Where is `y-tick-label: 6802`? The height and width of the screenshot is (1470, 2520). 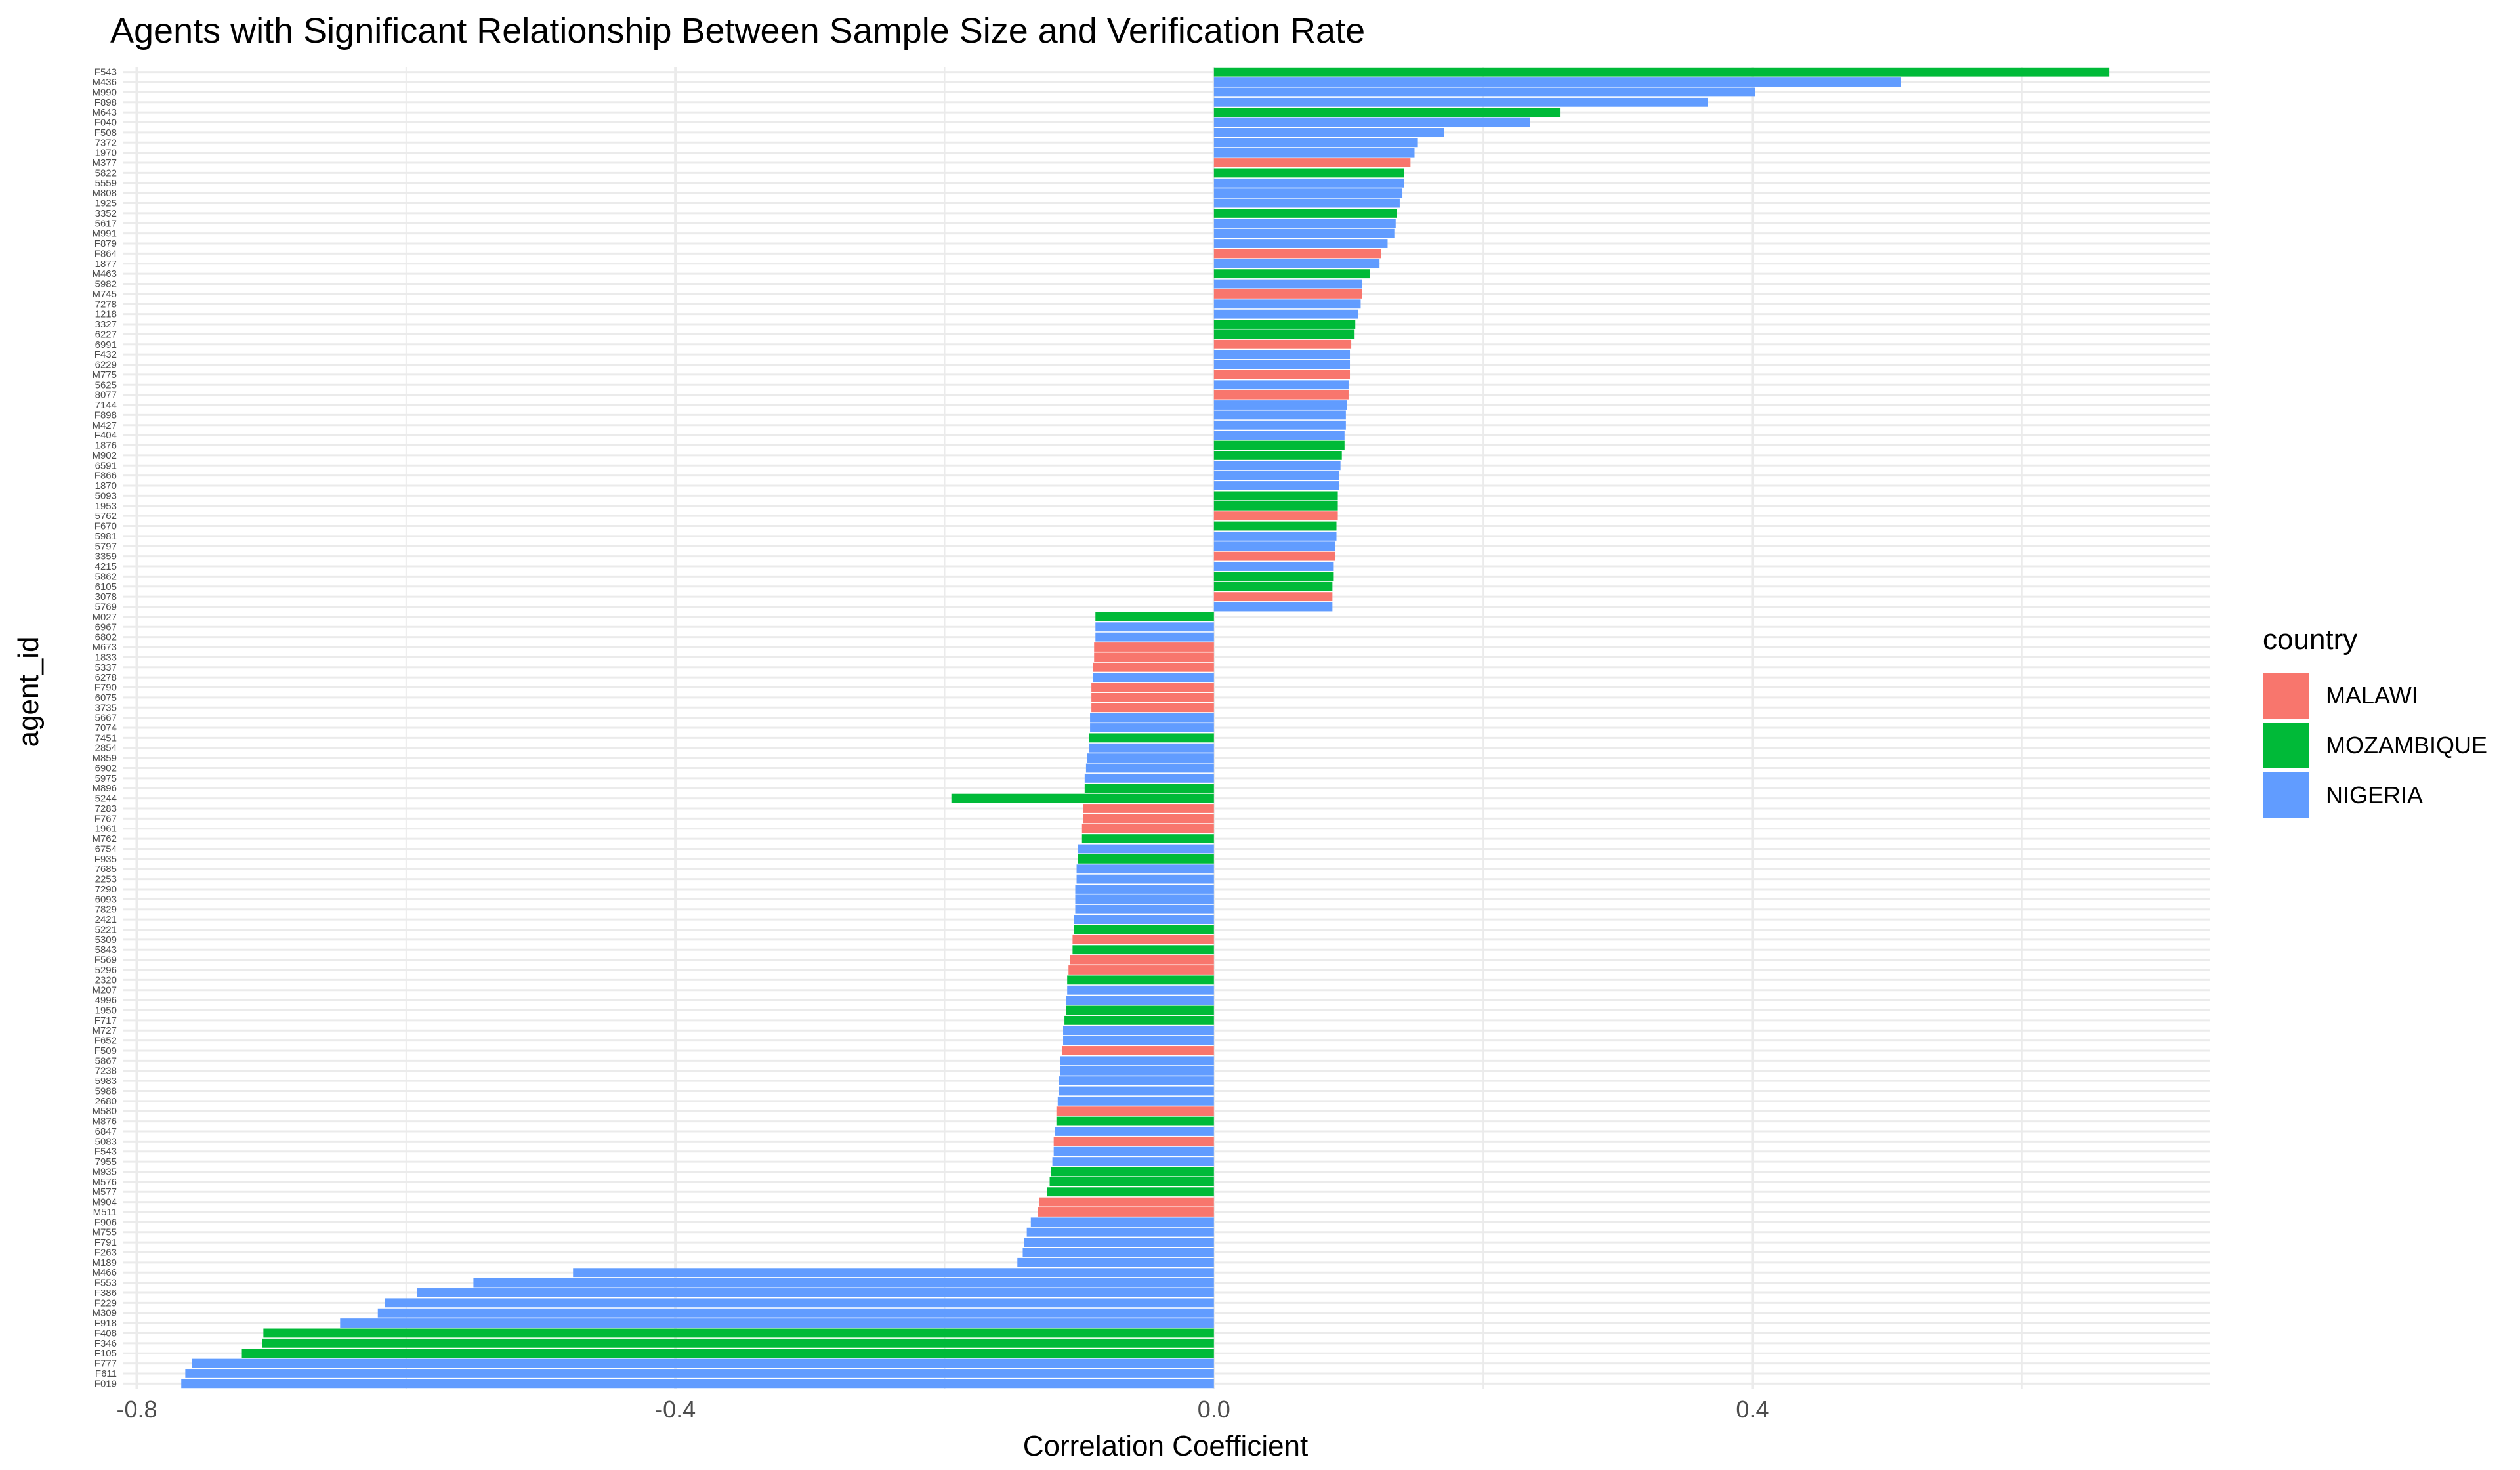 y-tick-label: 6802 is located at coordinates (106, 637).